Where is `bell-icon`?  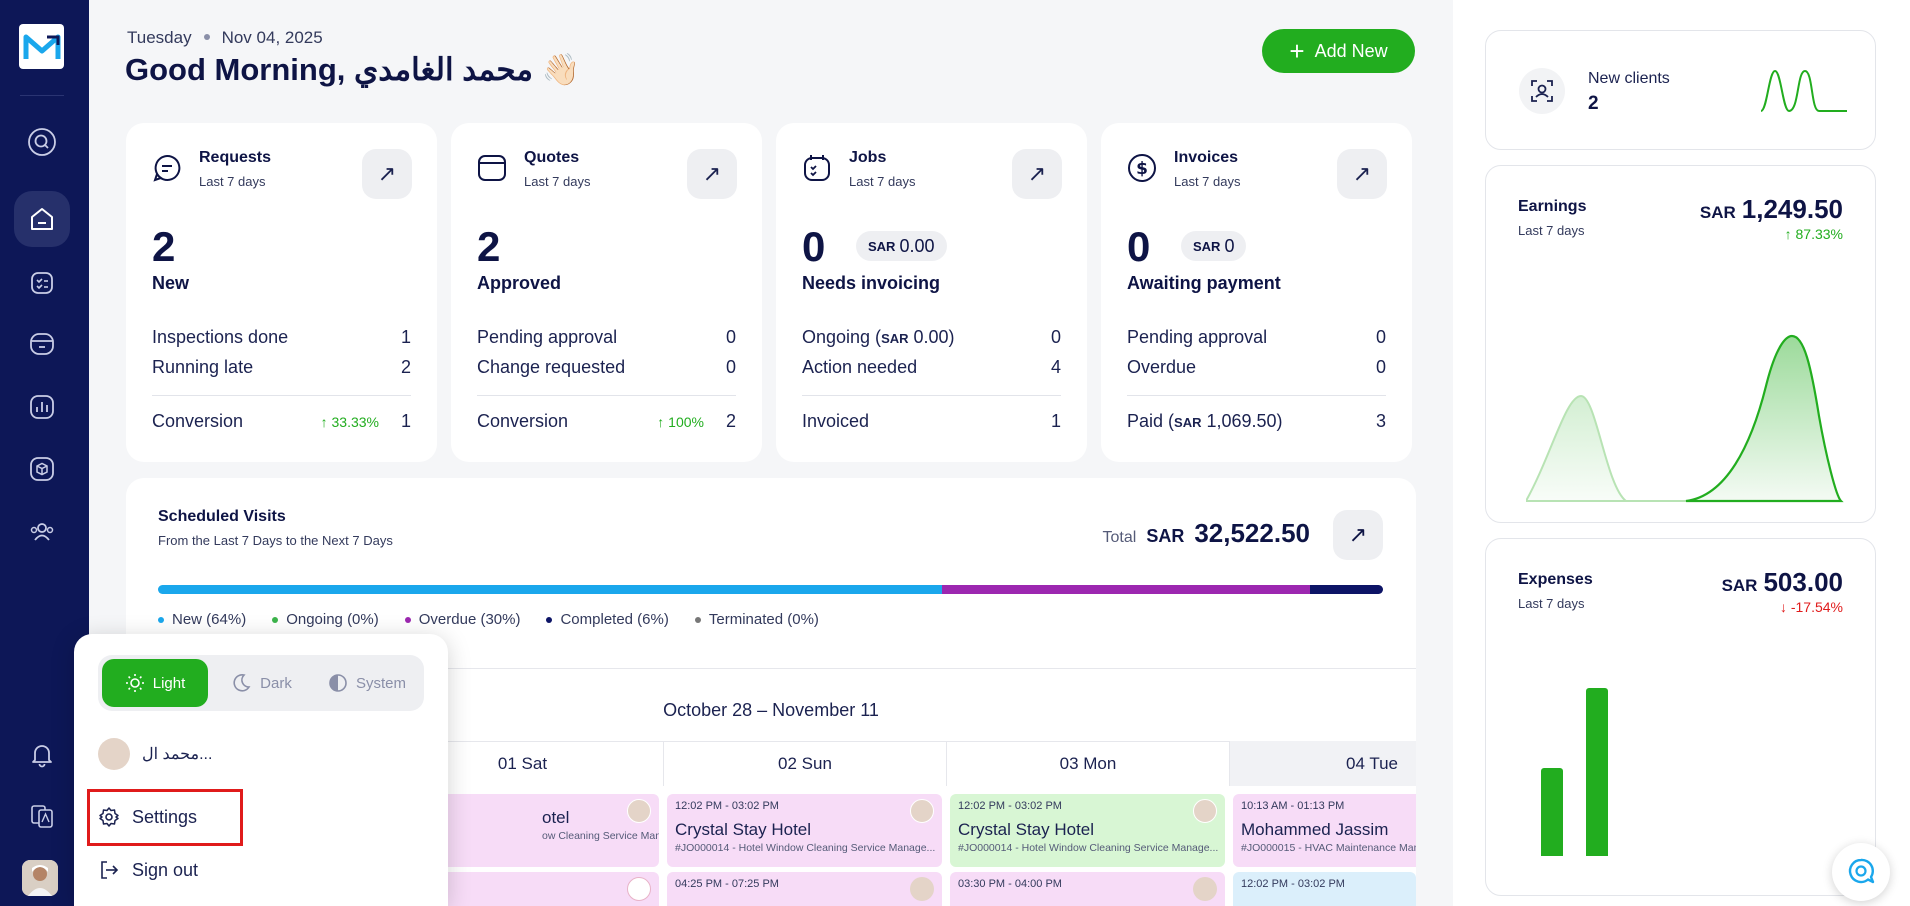 bell-icon is located at coordinates (42, 754).